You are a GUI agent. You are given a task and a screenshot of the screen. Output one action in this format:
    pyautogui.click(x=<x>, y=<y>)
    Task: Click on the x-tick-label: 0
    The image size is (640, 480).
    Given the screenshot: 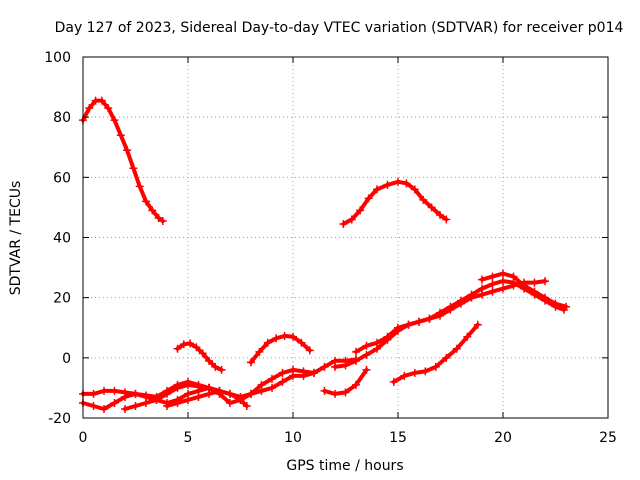 What is the action you would take?
    pyautogui.click(x=83, y=438)
    